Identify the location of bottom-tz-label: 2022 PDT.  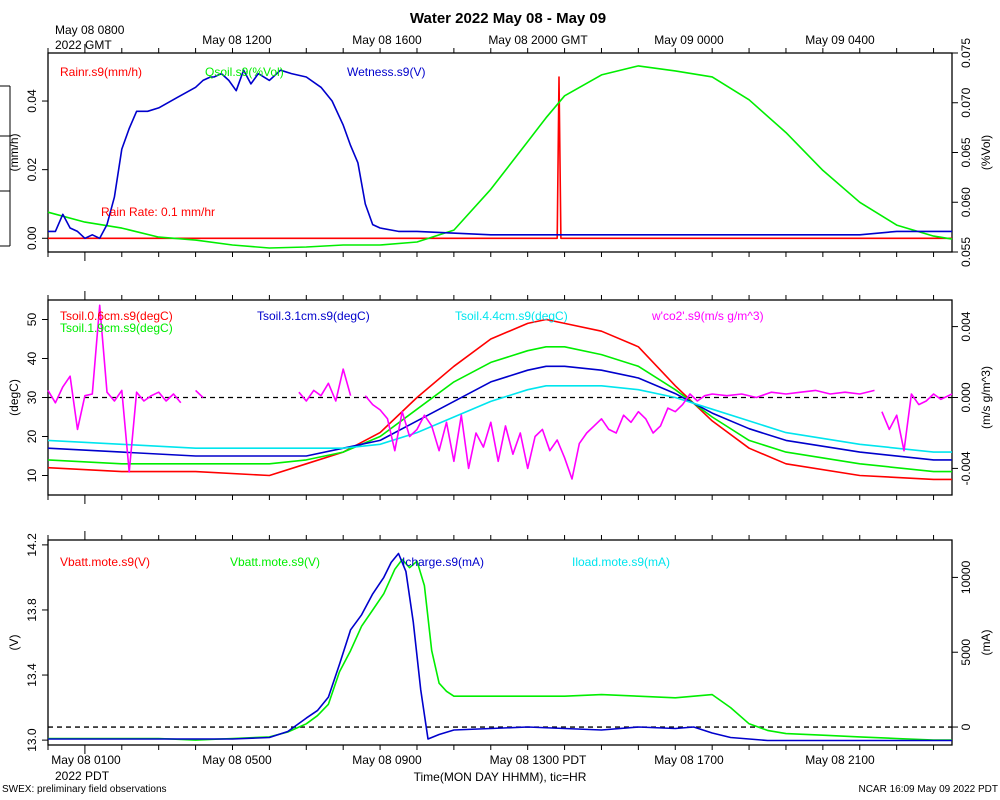
(82, 776).